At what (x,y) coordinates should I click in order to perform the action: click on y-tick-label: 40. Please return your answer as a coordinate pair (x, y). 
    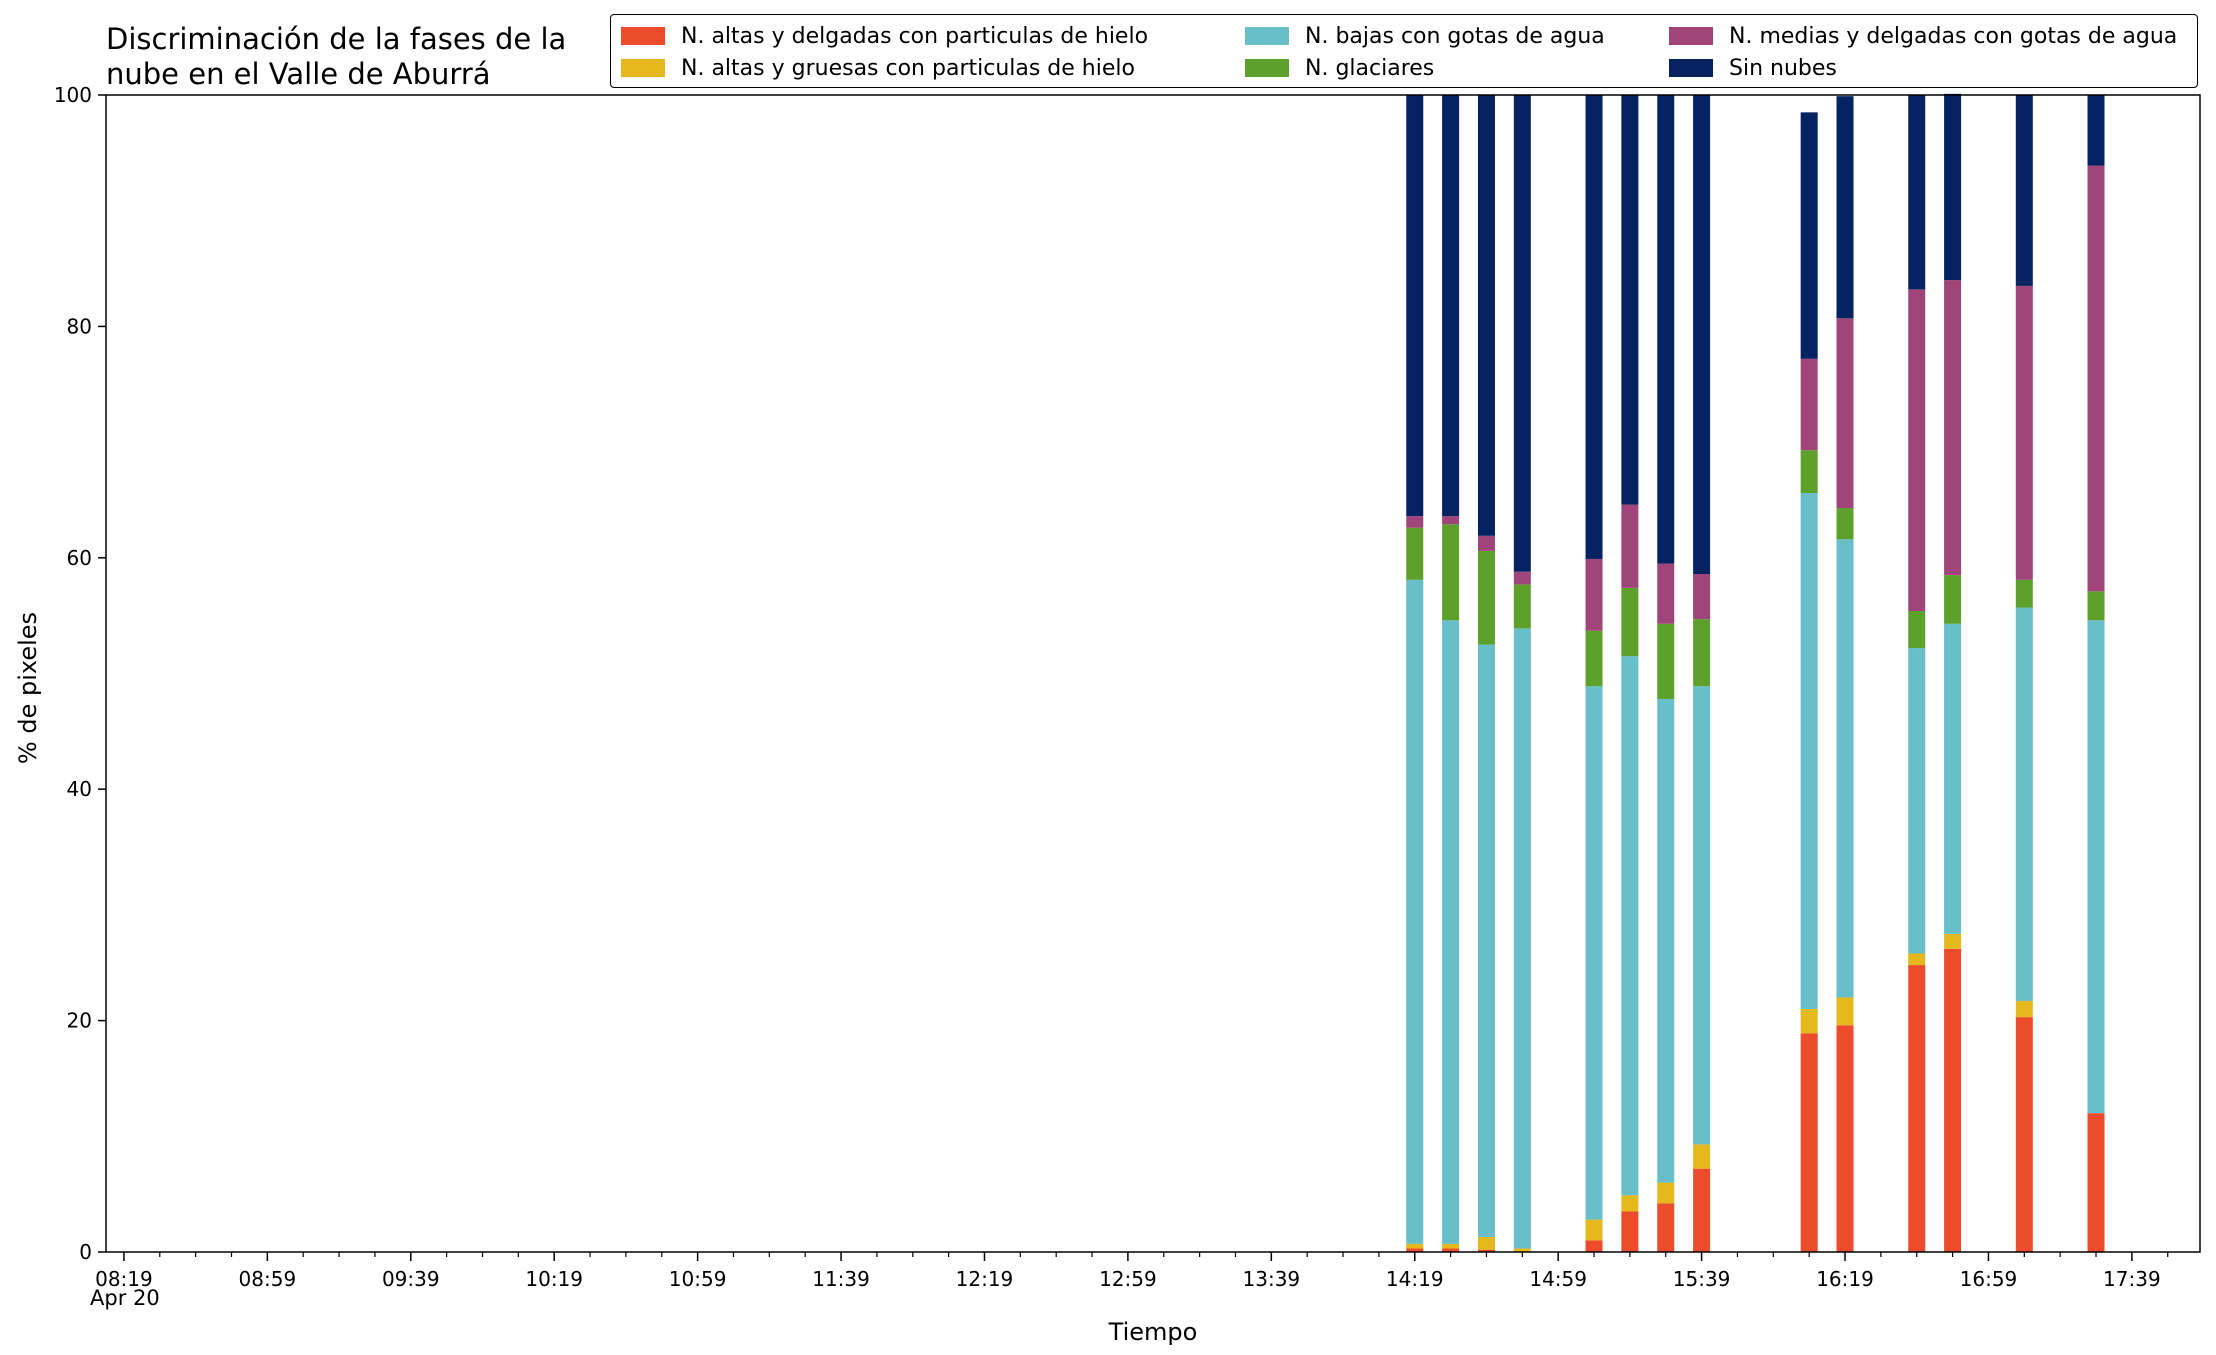
    Looking at the image, I should click on (79, 789).